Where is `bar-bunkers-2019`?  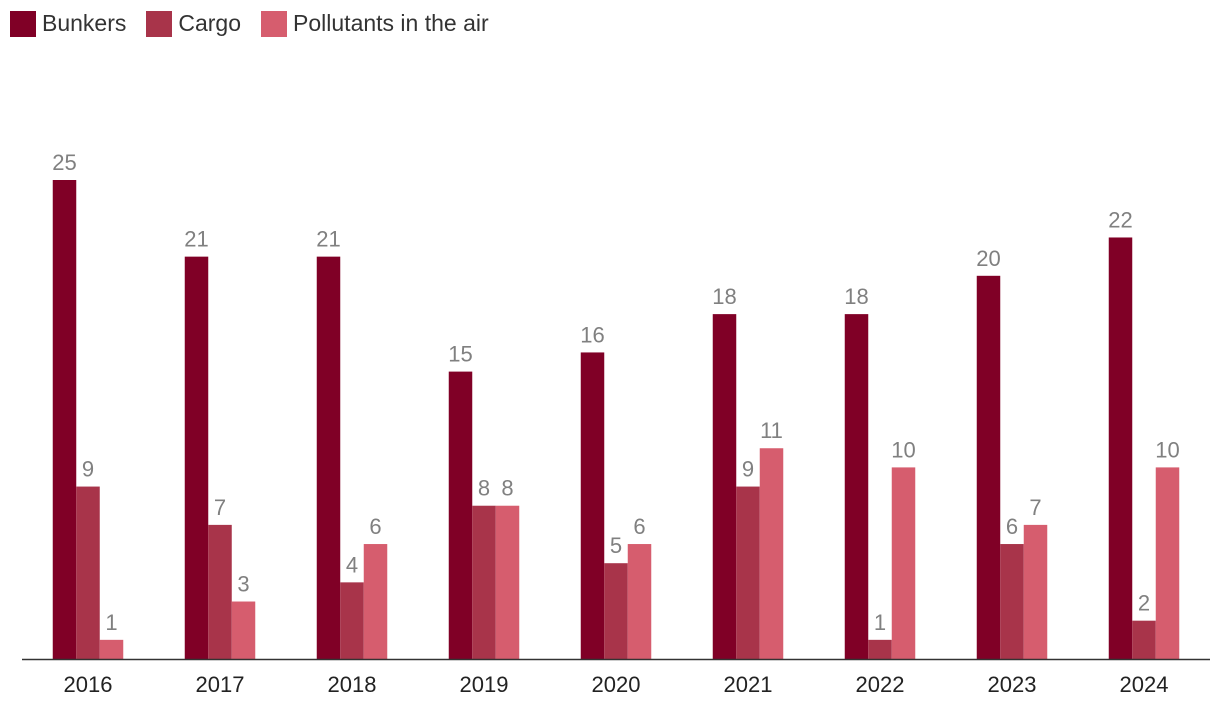 bar-bunkers-2019 is located at coordinates (460, 515).